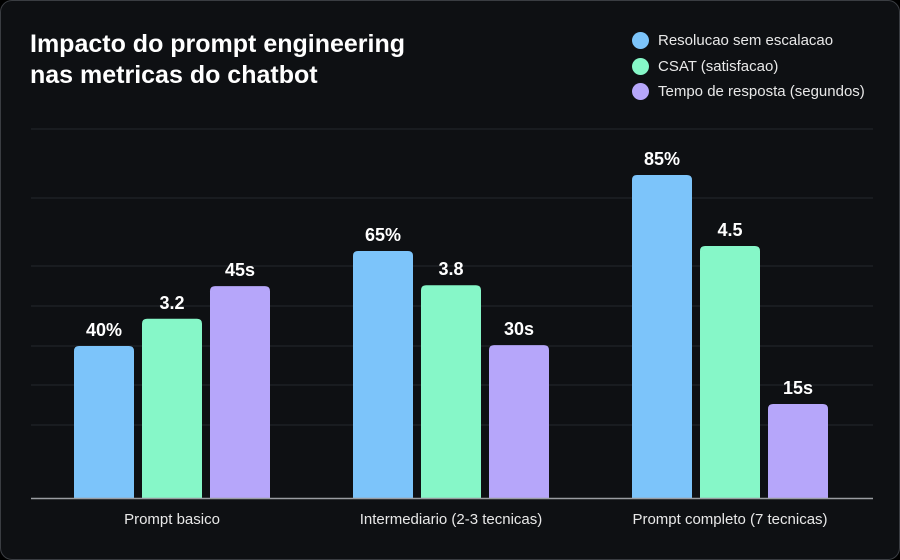 Image resolution: width=900 pixels, height=560 pixels. What do you see at coordinates (218, 44) in the screenshot?
I see `chart-title-line-1: Impacto do prompt engineering` at bounding box center [218, 44].